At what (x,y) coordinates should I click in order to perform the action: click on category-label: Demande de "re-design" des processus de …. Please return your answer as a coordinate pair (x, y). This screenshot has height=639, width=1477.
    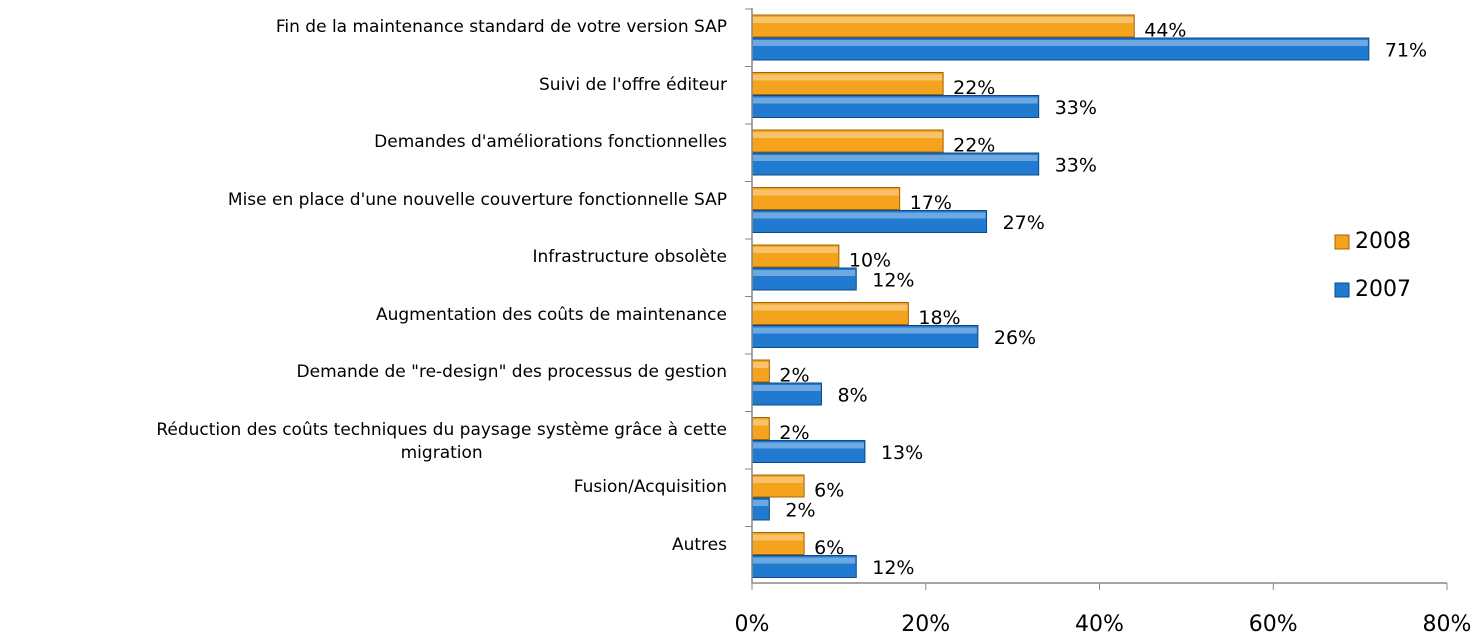
    Looking at the image, I should click on (363, 372).